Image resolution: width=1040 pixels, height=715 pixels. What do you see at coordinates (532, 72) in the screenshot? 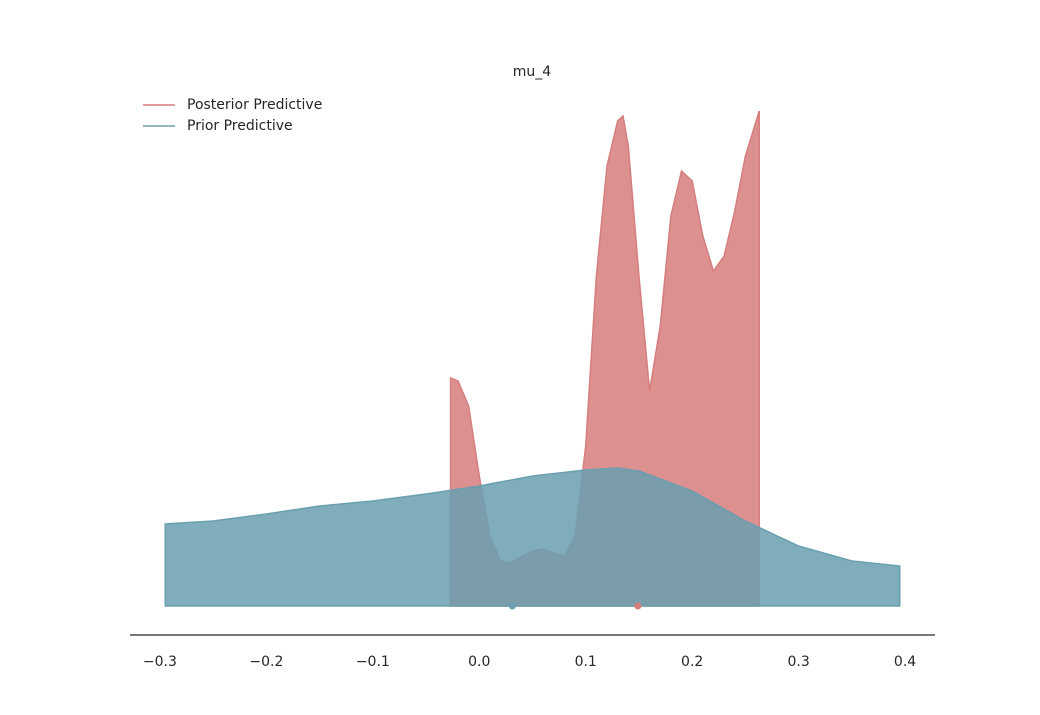
I see `chart-title: mu_4` at bounding box center [532, 72].